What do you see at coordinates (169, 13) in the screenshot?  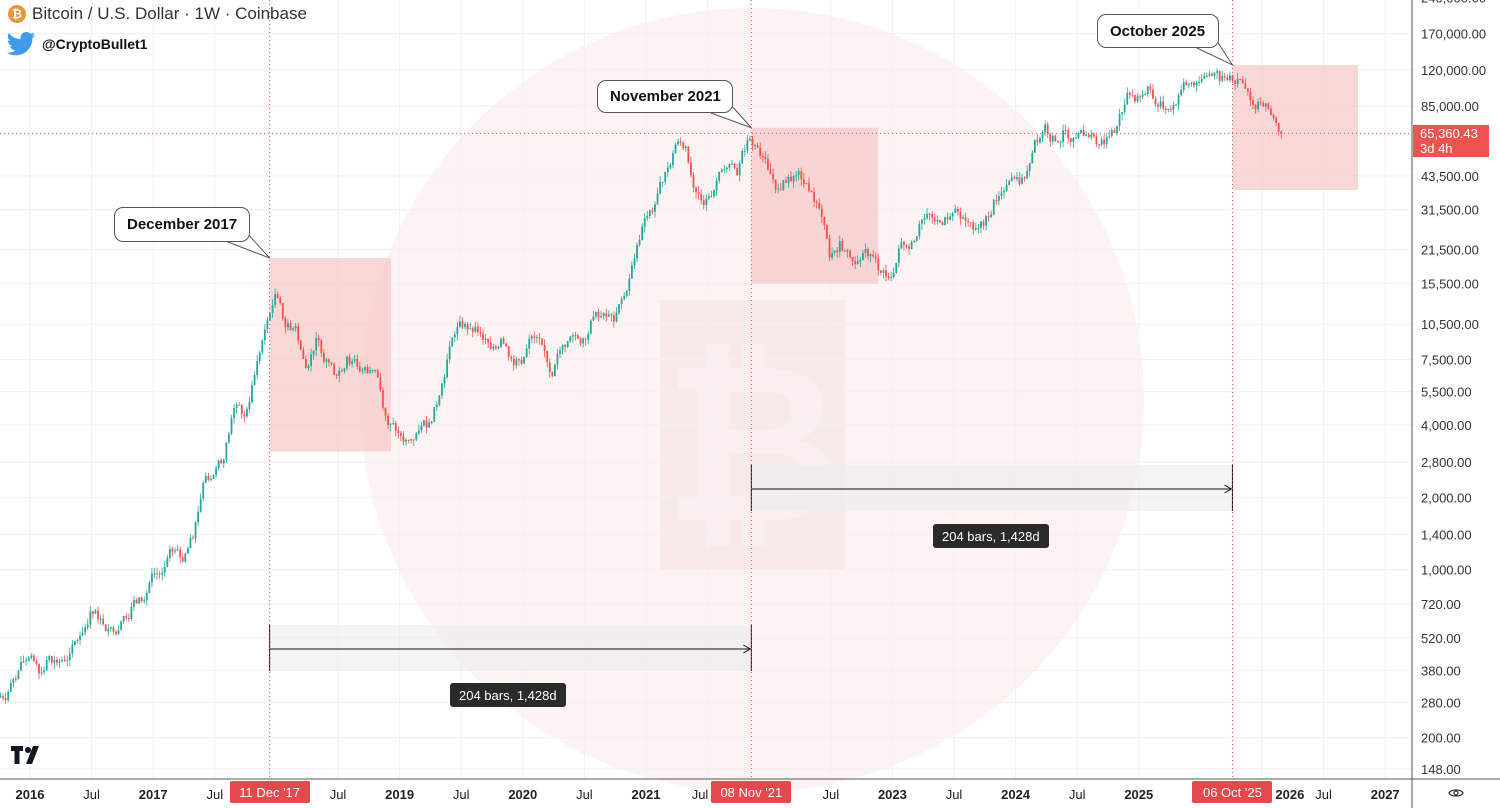 I see `symbol-title: Bitcoin / U.S. Dollar · 1W · Coinbase` at bounding box center [169, 13].